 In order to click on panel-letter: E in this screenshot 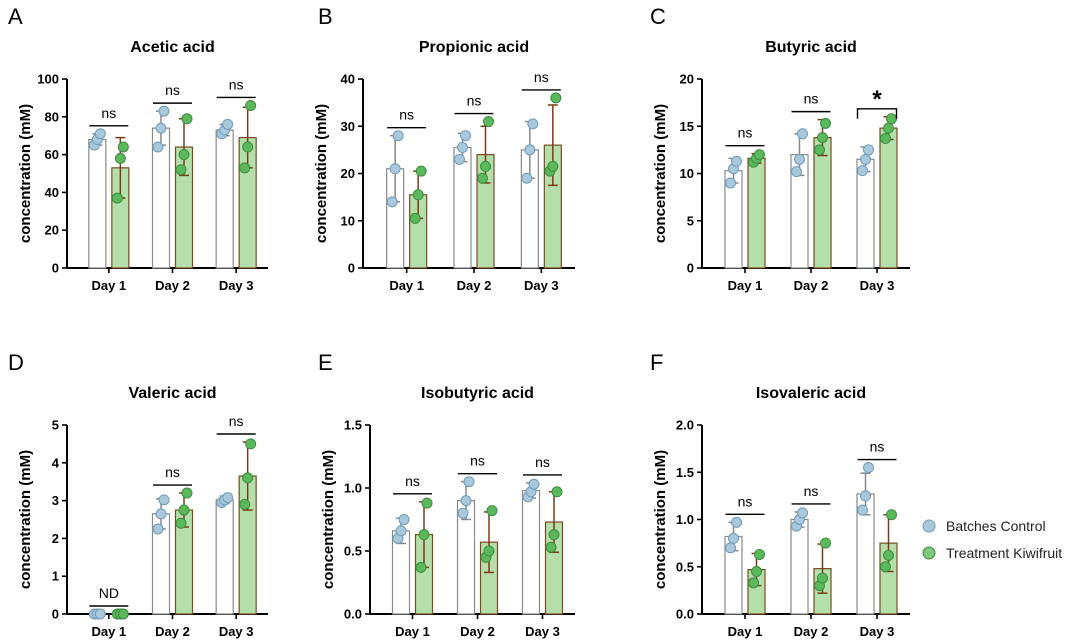, I will do `click(325, 362)`.